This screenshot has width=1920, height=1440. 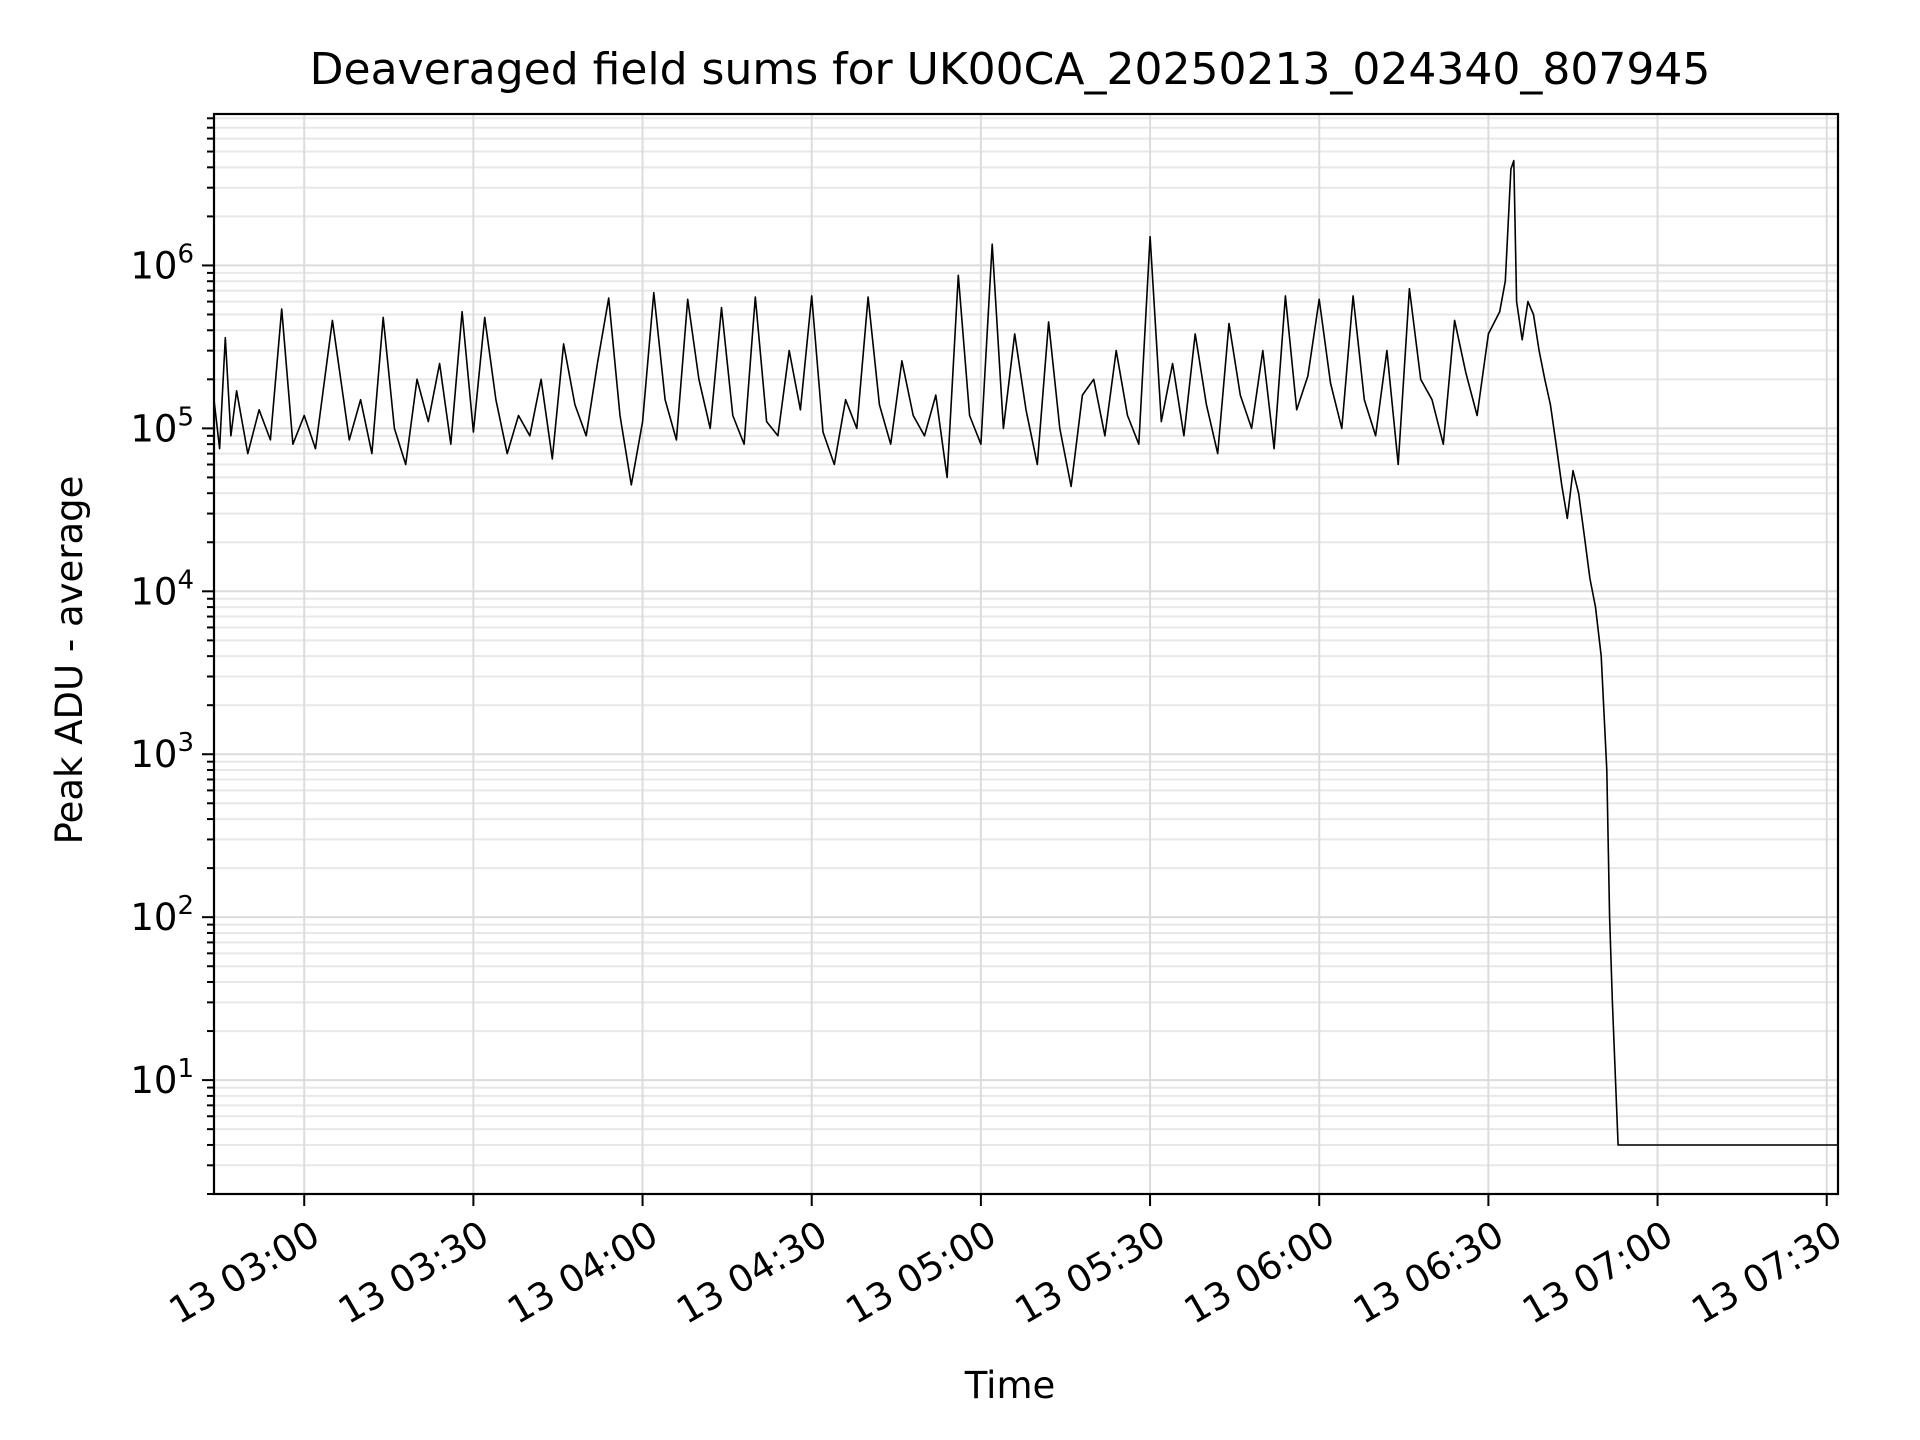 What do you see at coordinates (162, 915) in the screenshot?
I see `y-tick-label: 102` at bounding box center [162, 915].